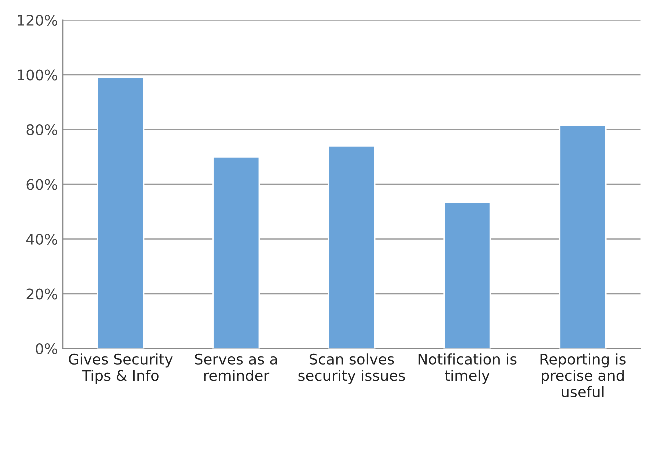 The image size is (664, 450). I want to click on y-tick-label: 20%, so click(42, 294).